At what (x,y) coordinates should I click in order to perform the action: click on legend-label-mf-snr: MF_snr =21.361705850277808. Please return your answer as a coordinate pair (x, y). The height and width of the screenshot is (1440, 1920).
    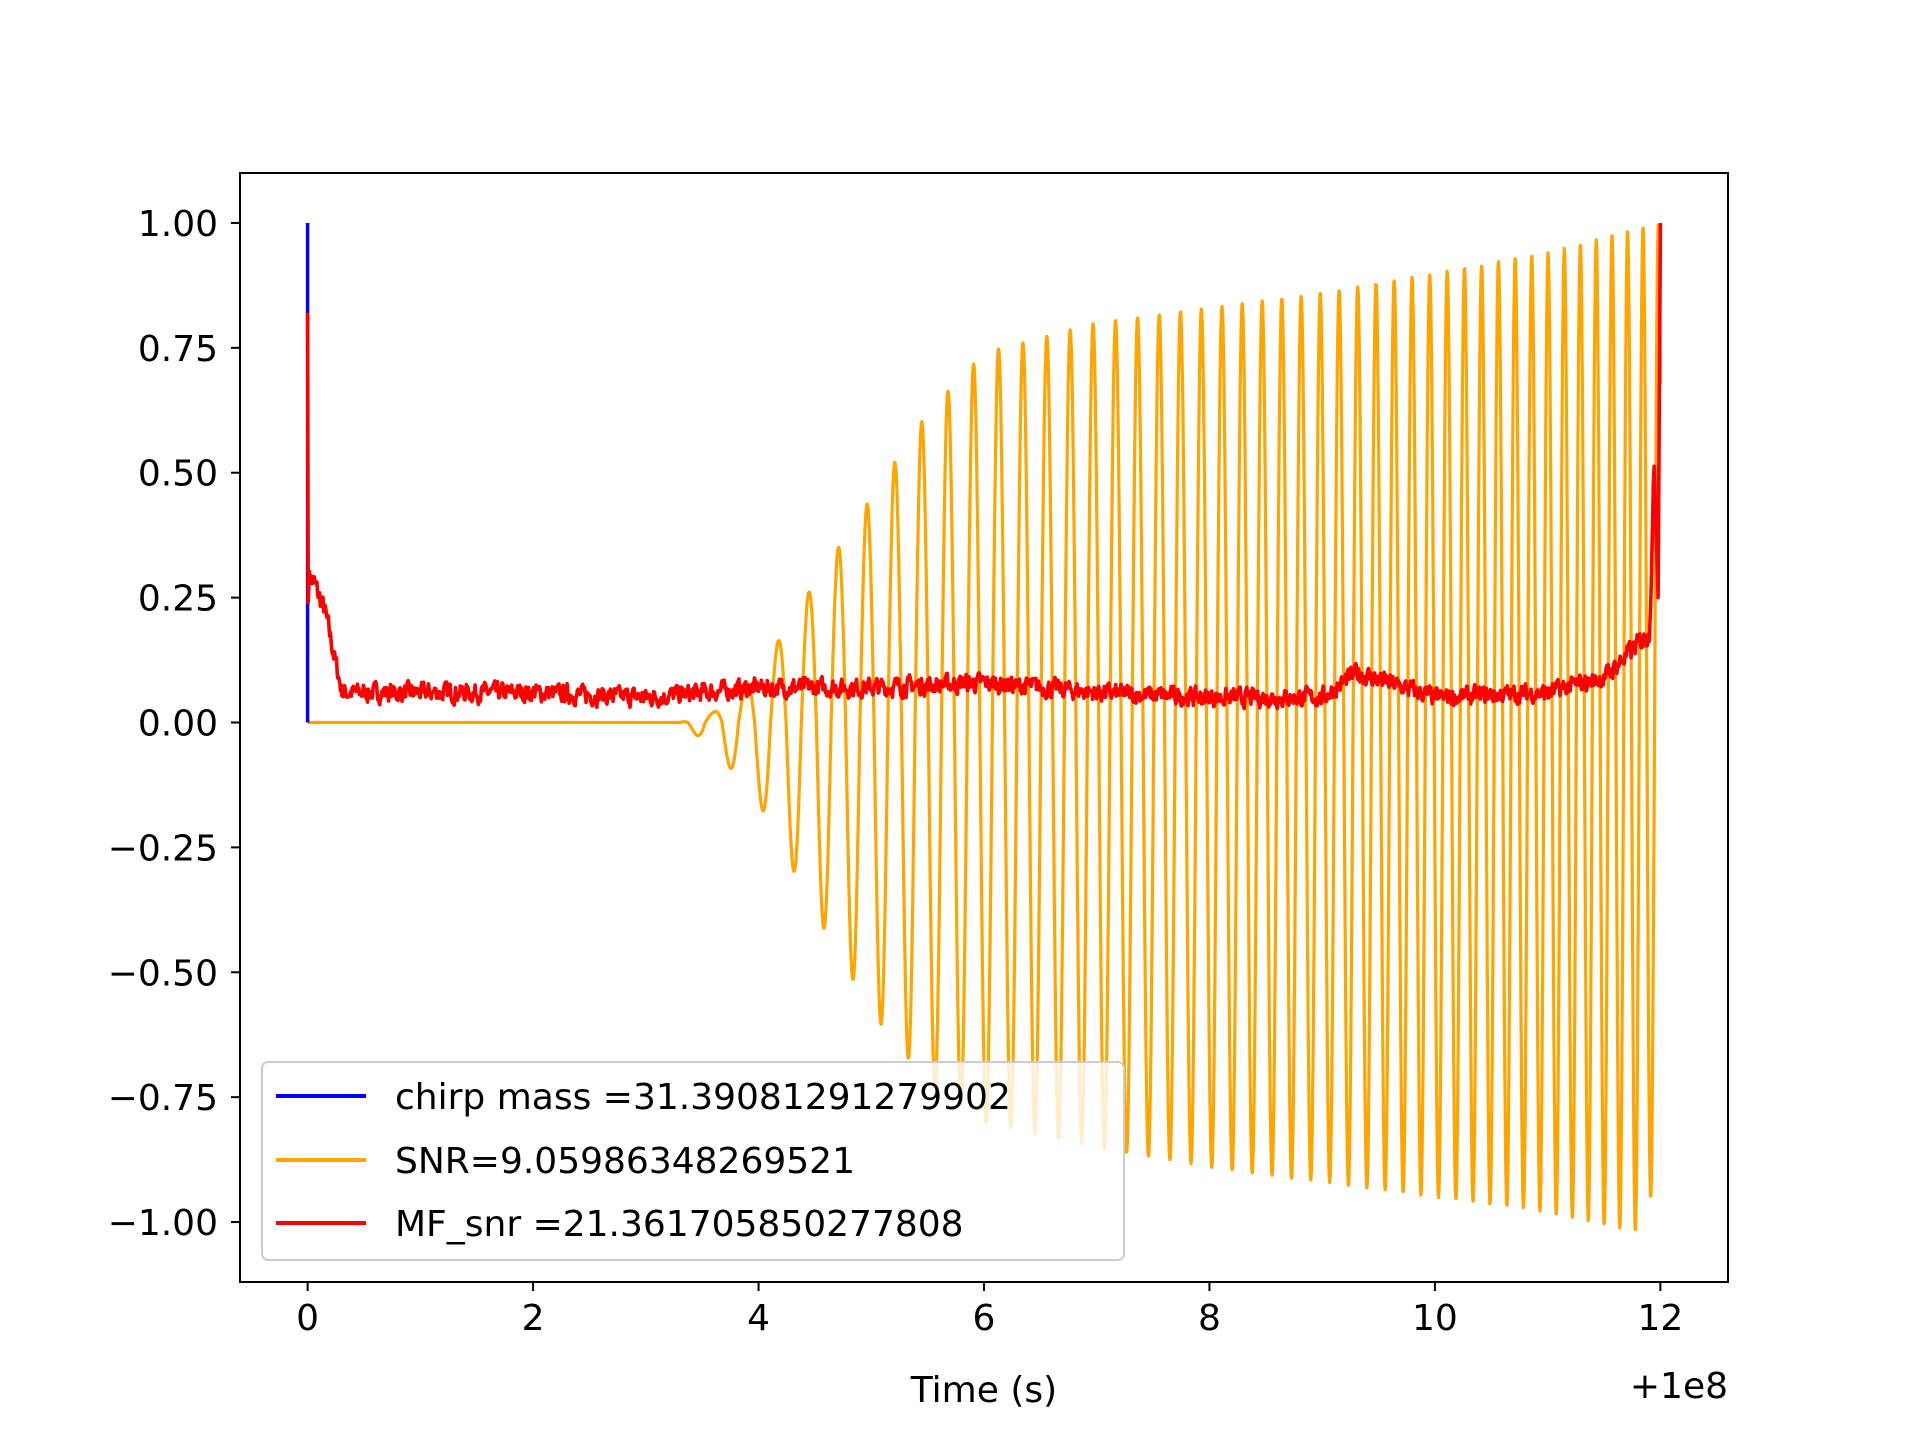
    Looking at the image, I should click on (679, 1224).